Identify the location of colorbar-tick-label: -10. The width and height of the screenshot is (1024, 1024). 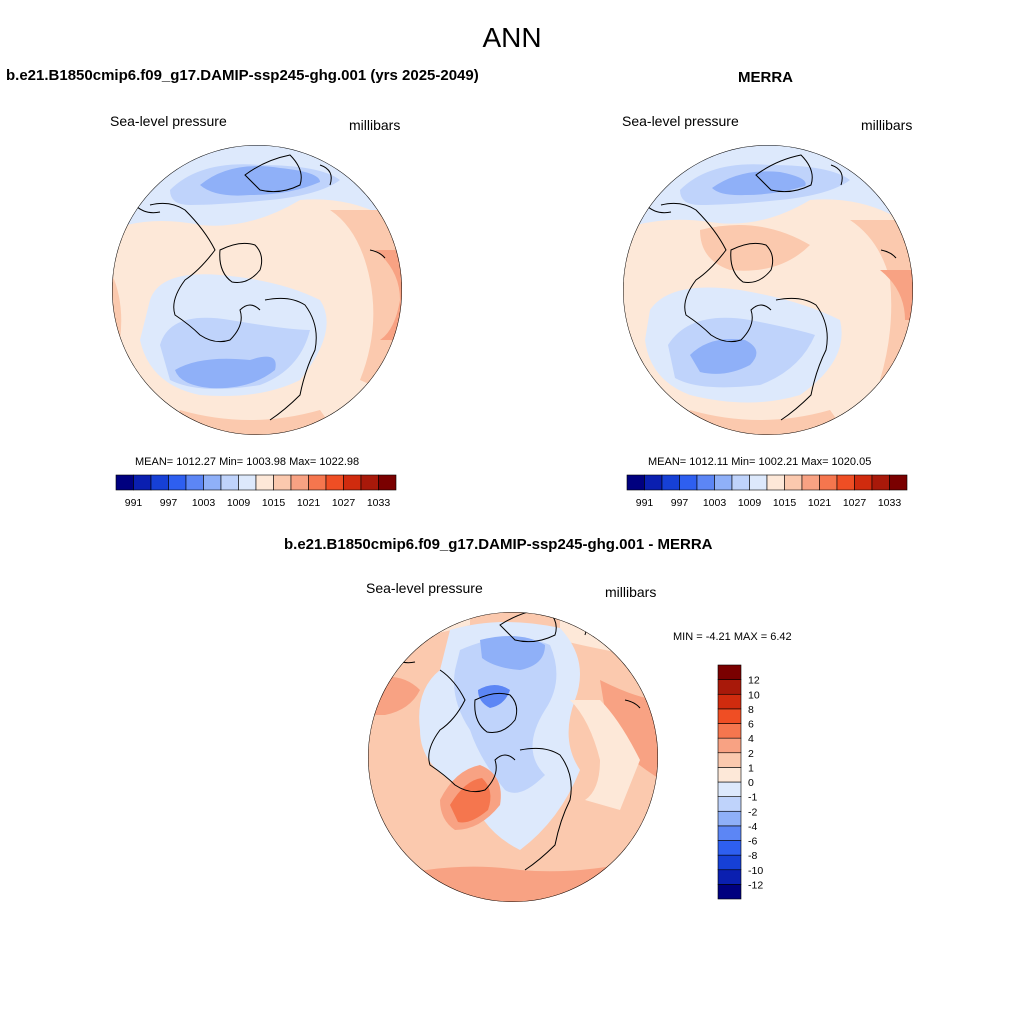
(755, 871).